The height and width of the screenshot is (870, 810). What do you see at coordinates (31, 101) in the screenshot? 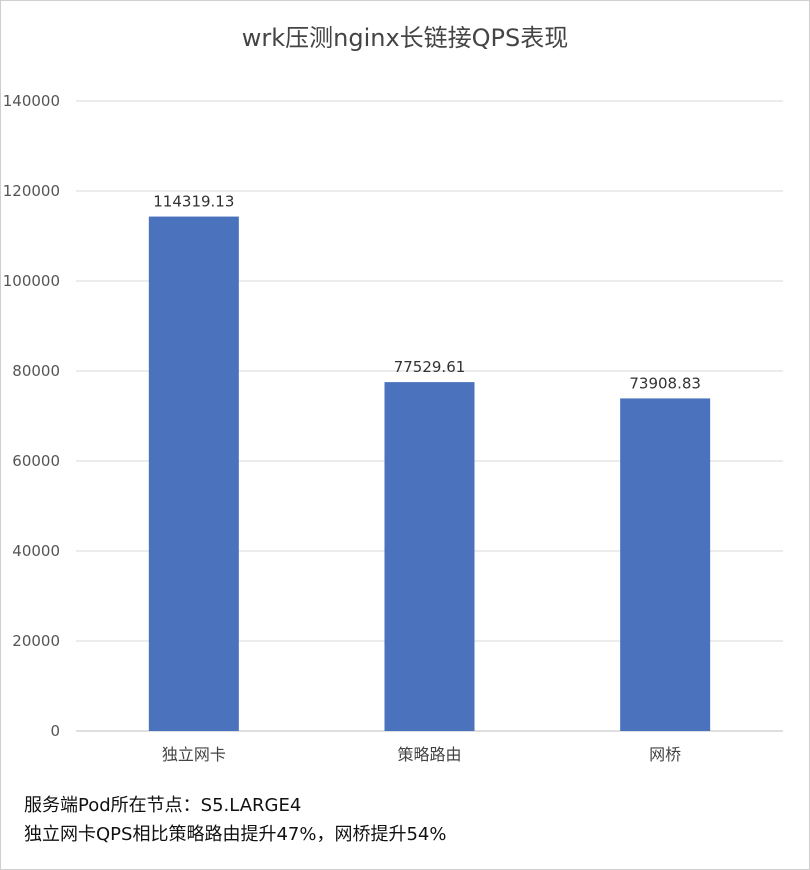
I see `y-tick-label: 140000` at bounding box center [31, 101].